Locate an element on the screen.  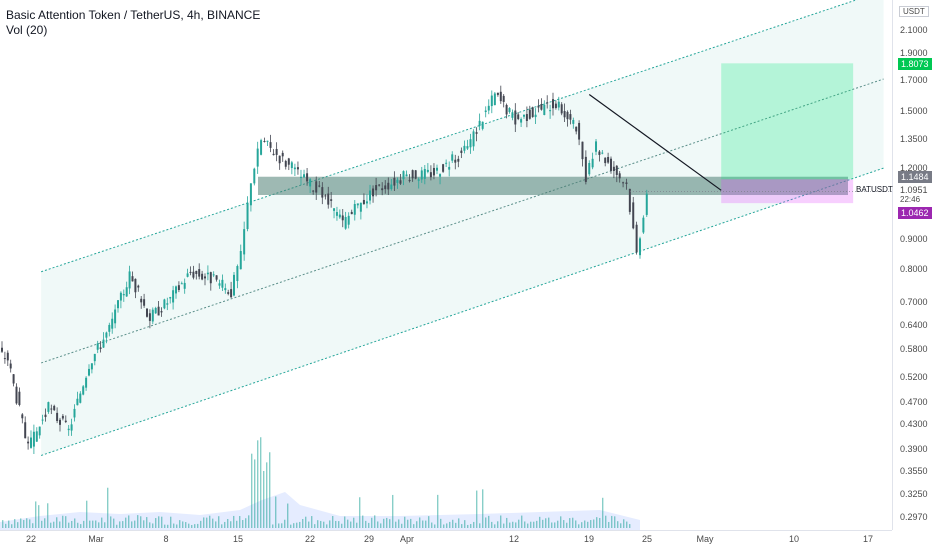
time-tick: Apr is located at coordinates (407, 539).